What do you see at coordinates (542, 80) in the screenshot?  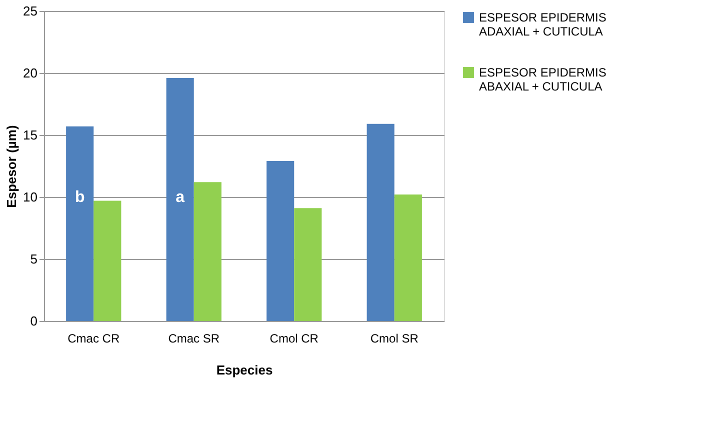 I see `legend-label: ESPESOR EPIDERMIS ABAXIAL + CUTICULA` at bounding box center [542, 80].